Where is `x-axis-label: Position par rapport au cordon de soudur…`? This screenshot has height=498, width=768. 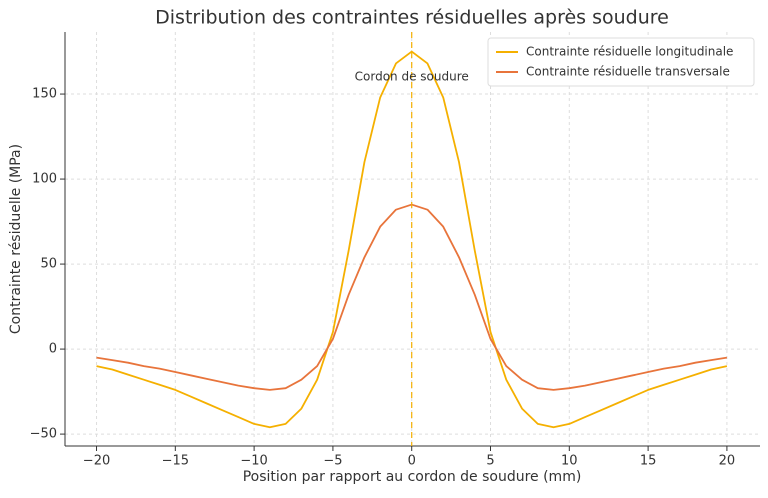
x-axis-label: Position par rapport au cordon de soudur… is located at coordinates (412, 477).